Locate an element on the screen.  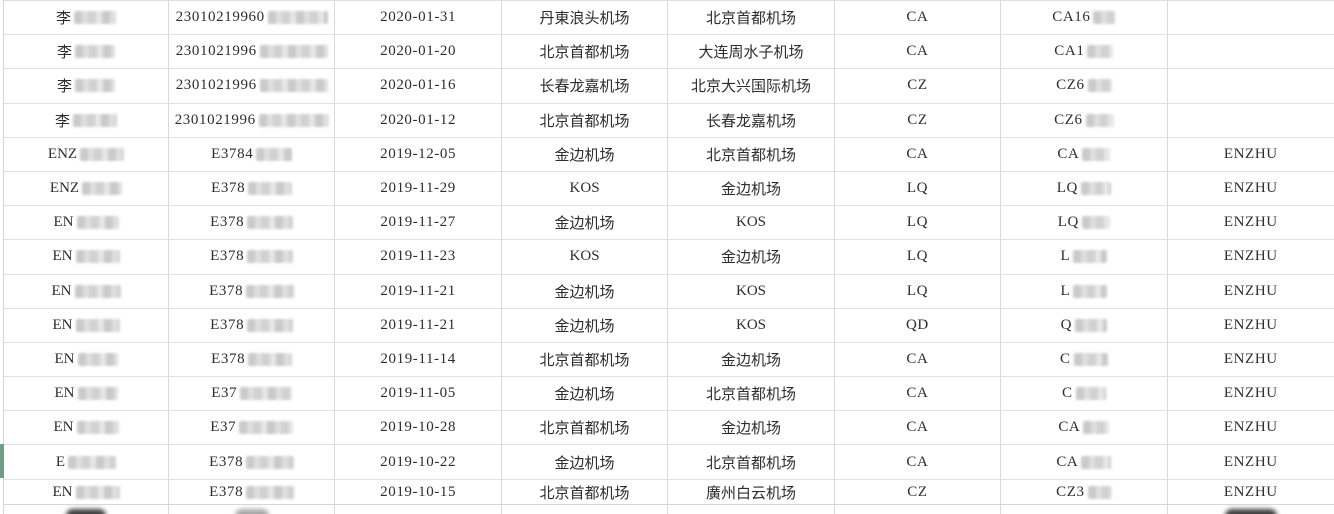
cell-flight-date: 2019-11-23 is located at coordinates (418, 257).